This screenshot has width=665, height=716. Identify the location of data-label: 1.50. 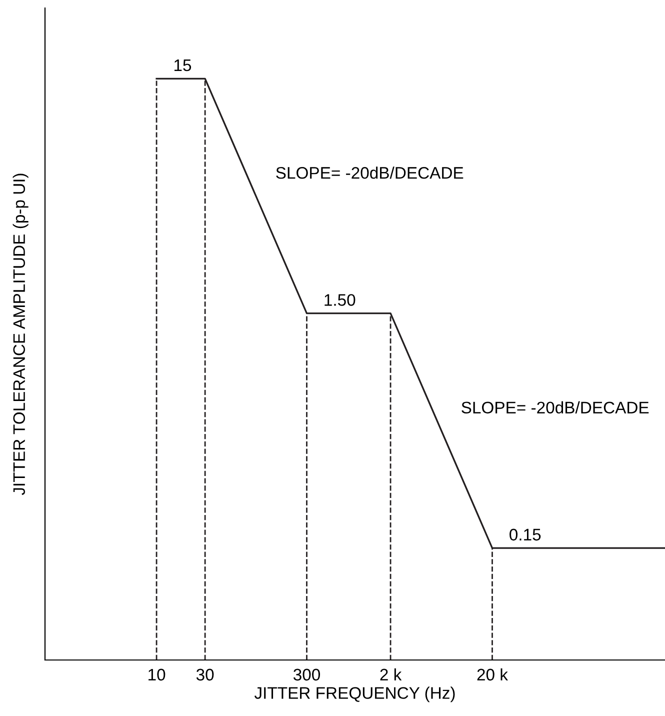
(340, 300).